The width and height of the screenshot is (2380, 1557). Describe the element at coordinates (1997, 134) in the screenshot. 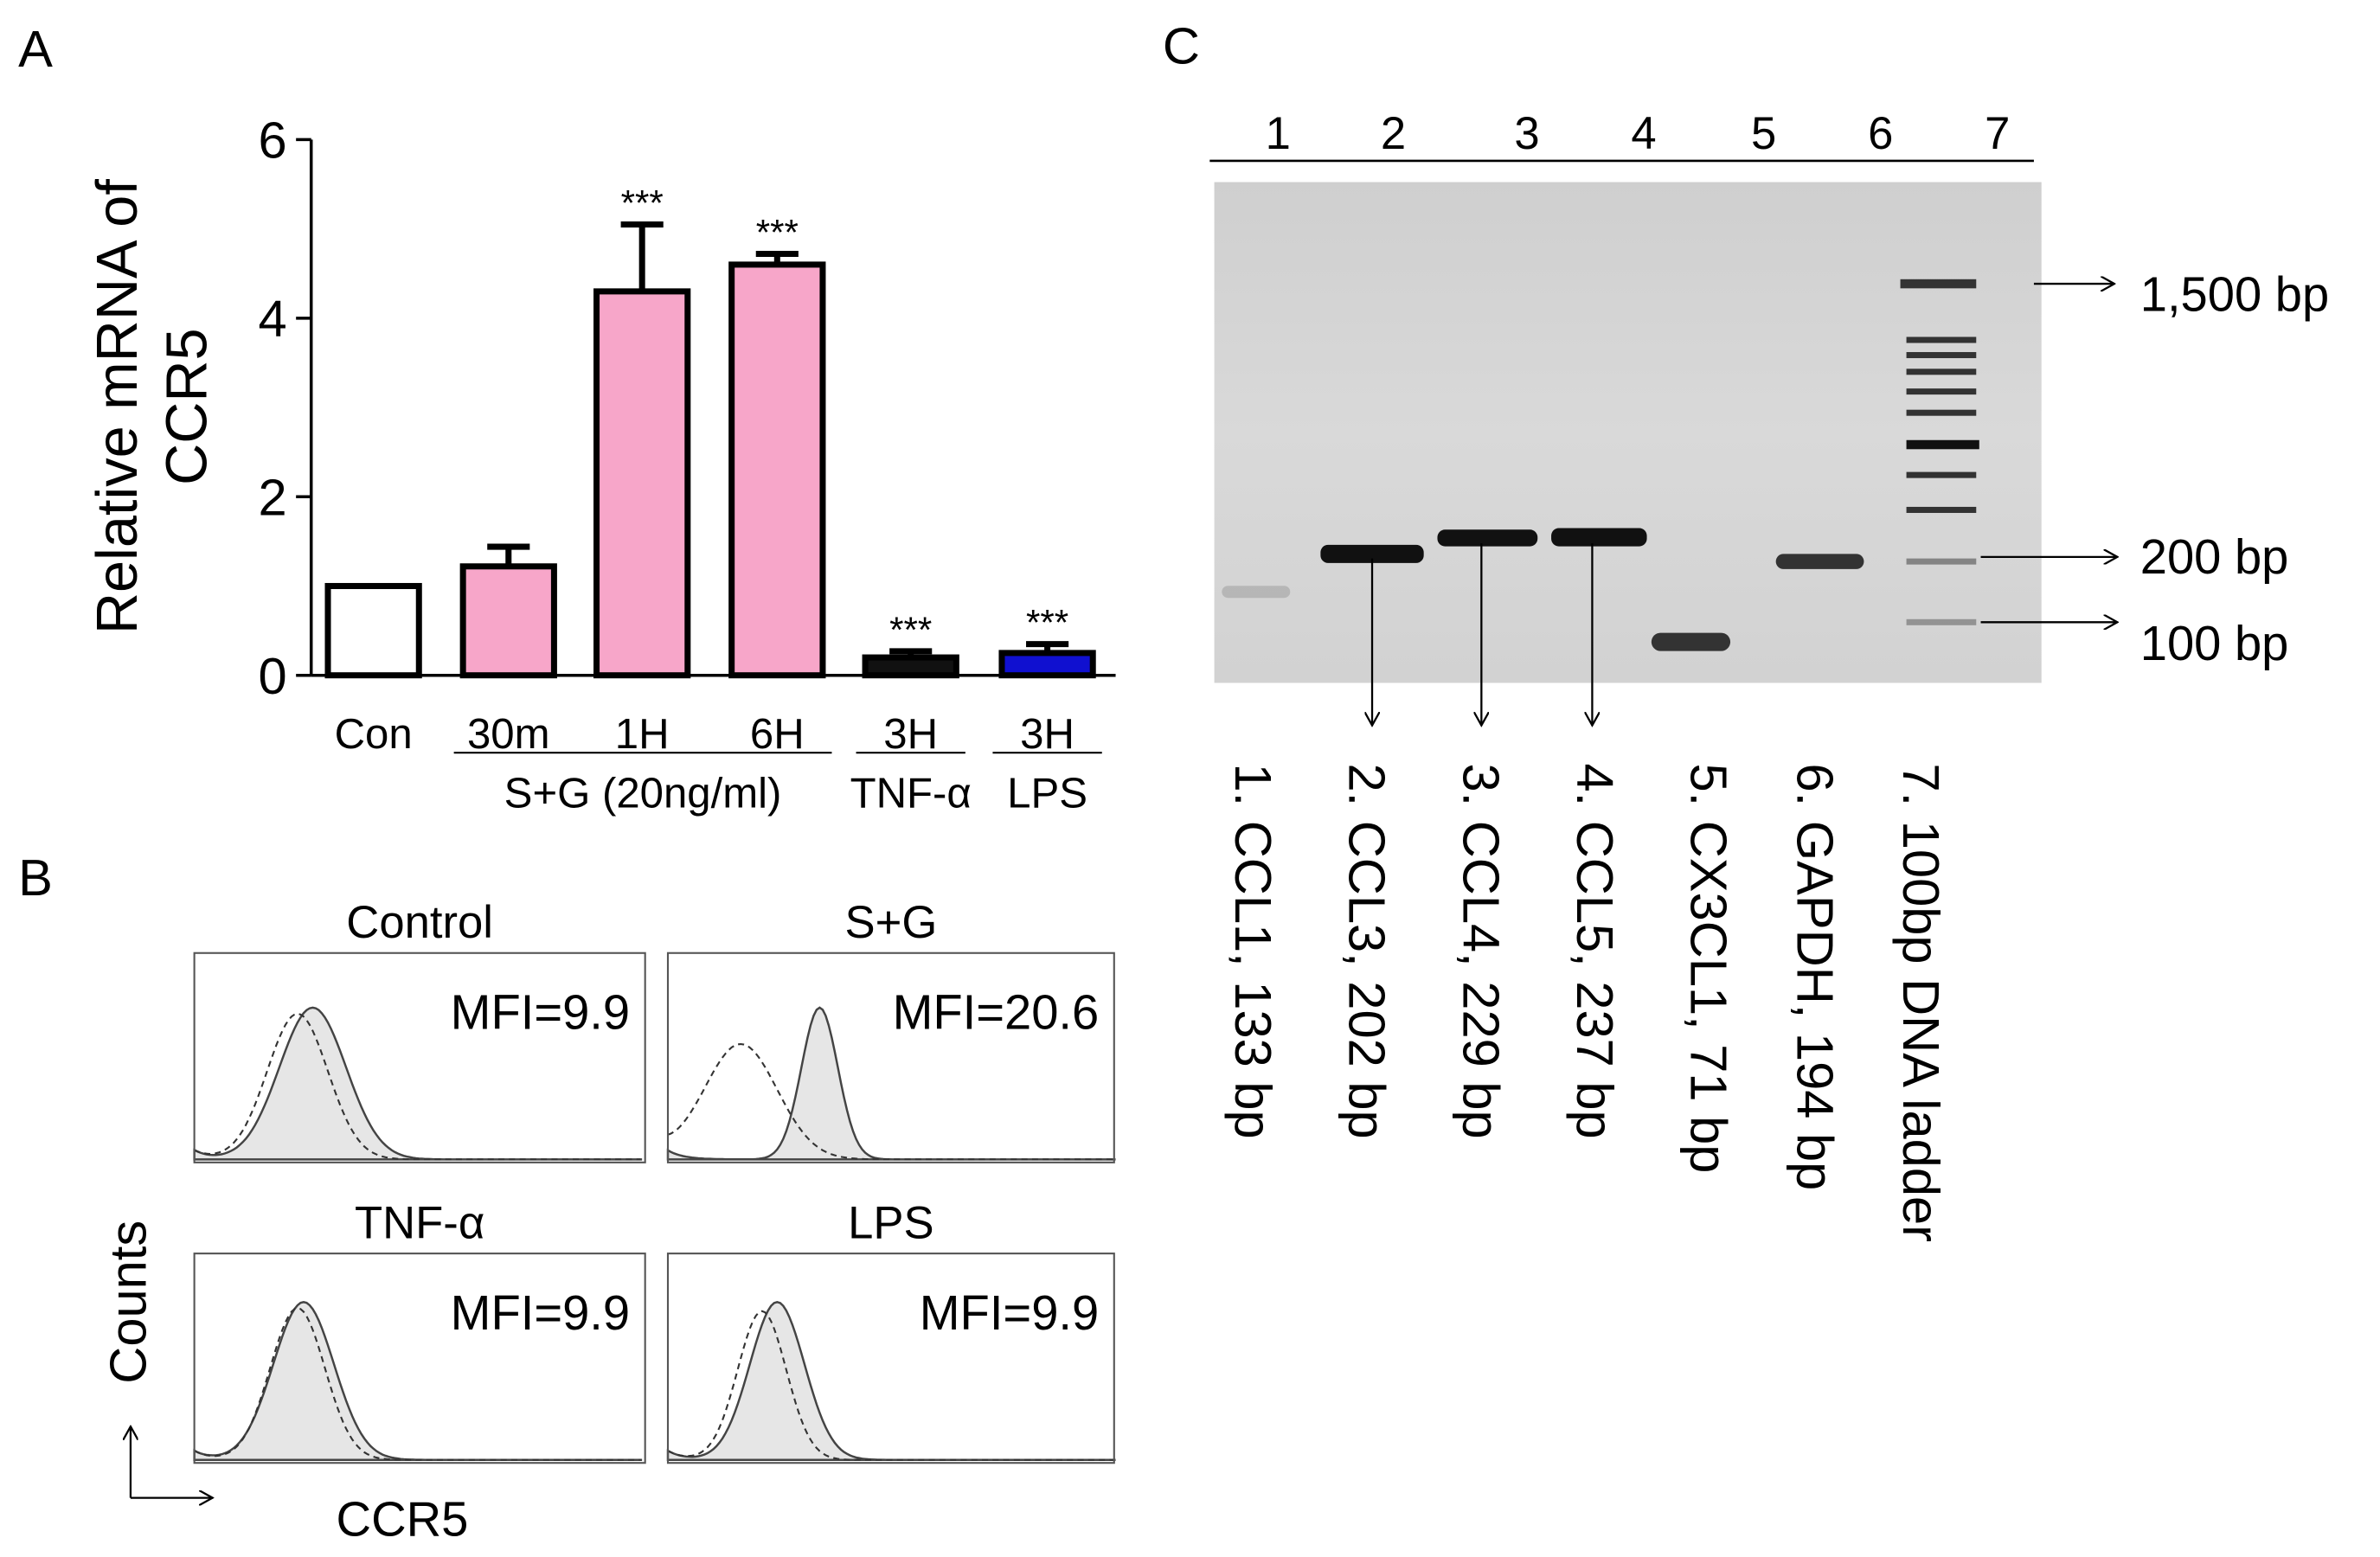

I see `lane-number: 7` at that location.